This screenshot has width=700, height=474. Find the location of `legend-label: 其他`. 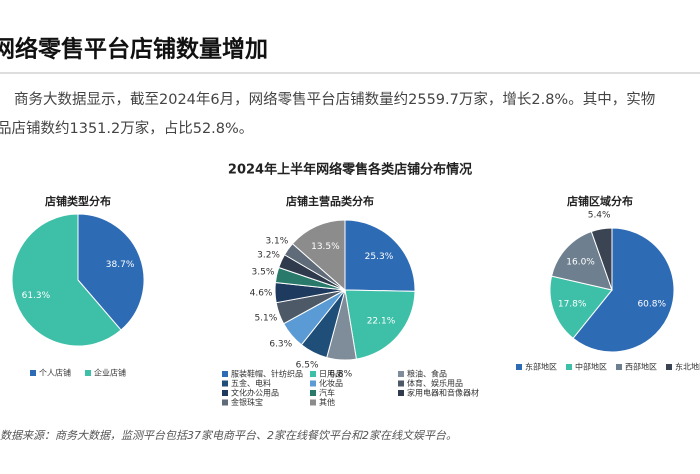

legend-label: 其他 is located at coordinates (327, 402).